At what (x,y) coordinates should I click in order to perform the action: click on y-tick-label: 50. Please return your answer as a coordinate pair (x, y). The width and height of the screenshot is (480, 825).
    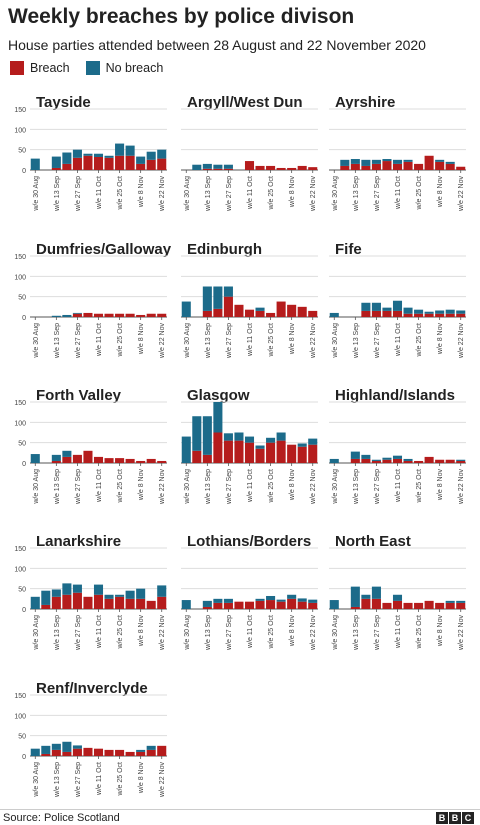
    Looking at the image, I should click on (22, 737).